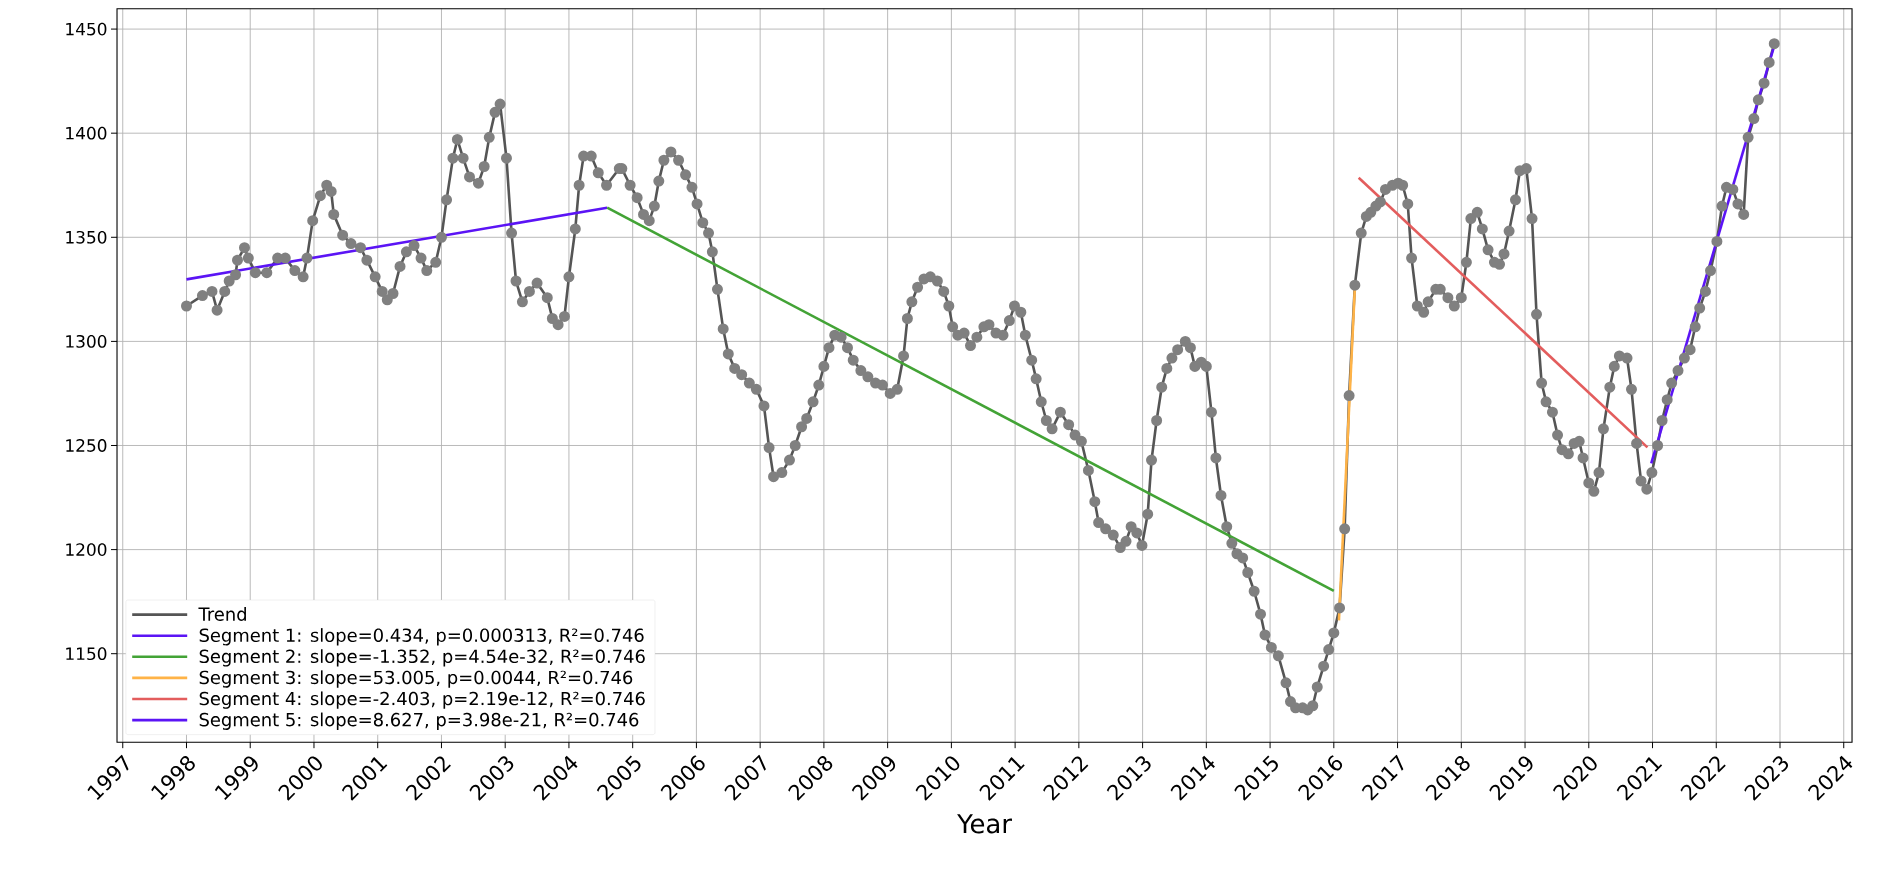 Image resolution: width=1879 pixels, height=881 pixels. Describe the element at coordinates (422, 658) in the screenshot. I see `legend-label: Segment 2: slope=-1.352, p=4.54e-32, R²=0.746` at that location.